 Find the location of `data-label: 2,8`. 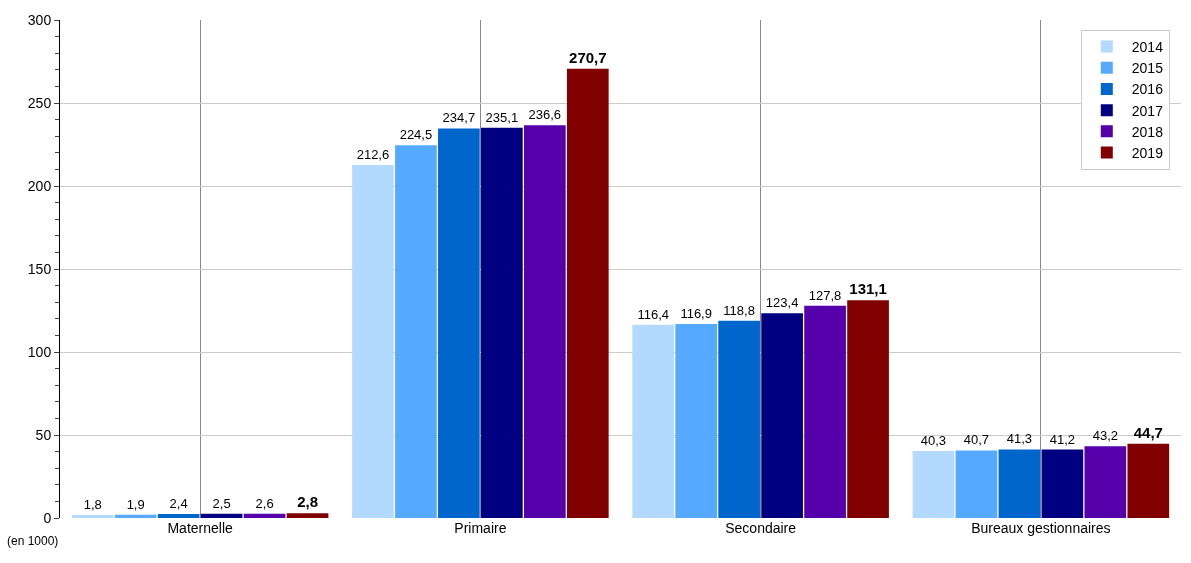

data-label: 2,8 is located at coordinates (307, 502).